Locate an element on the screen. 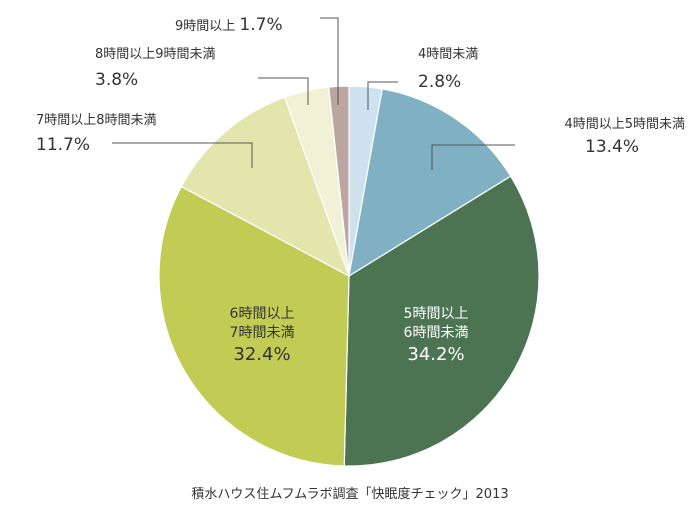 Image resolution: width=700 pixels, height=510 pixels. slice-value-6: 1.7% is located at coordinates (260, 25).